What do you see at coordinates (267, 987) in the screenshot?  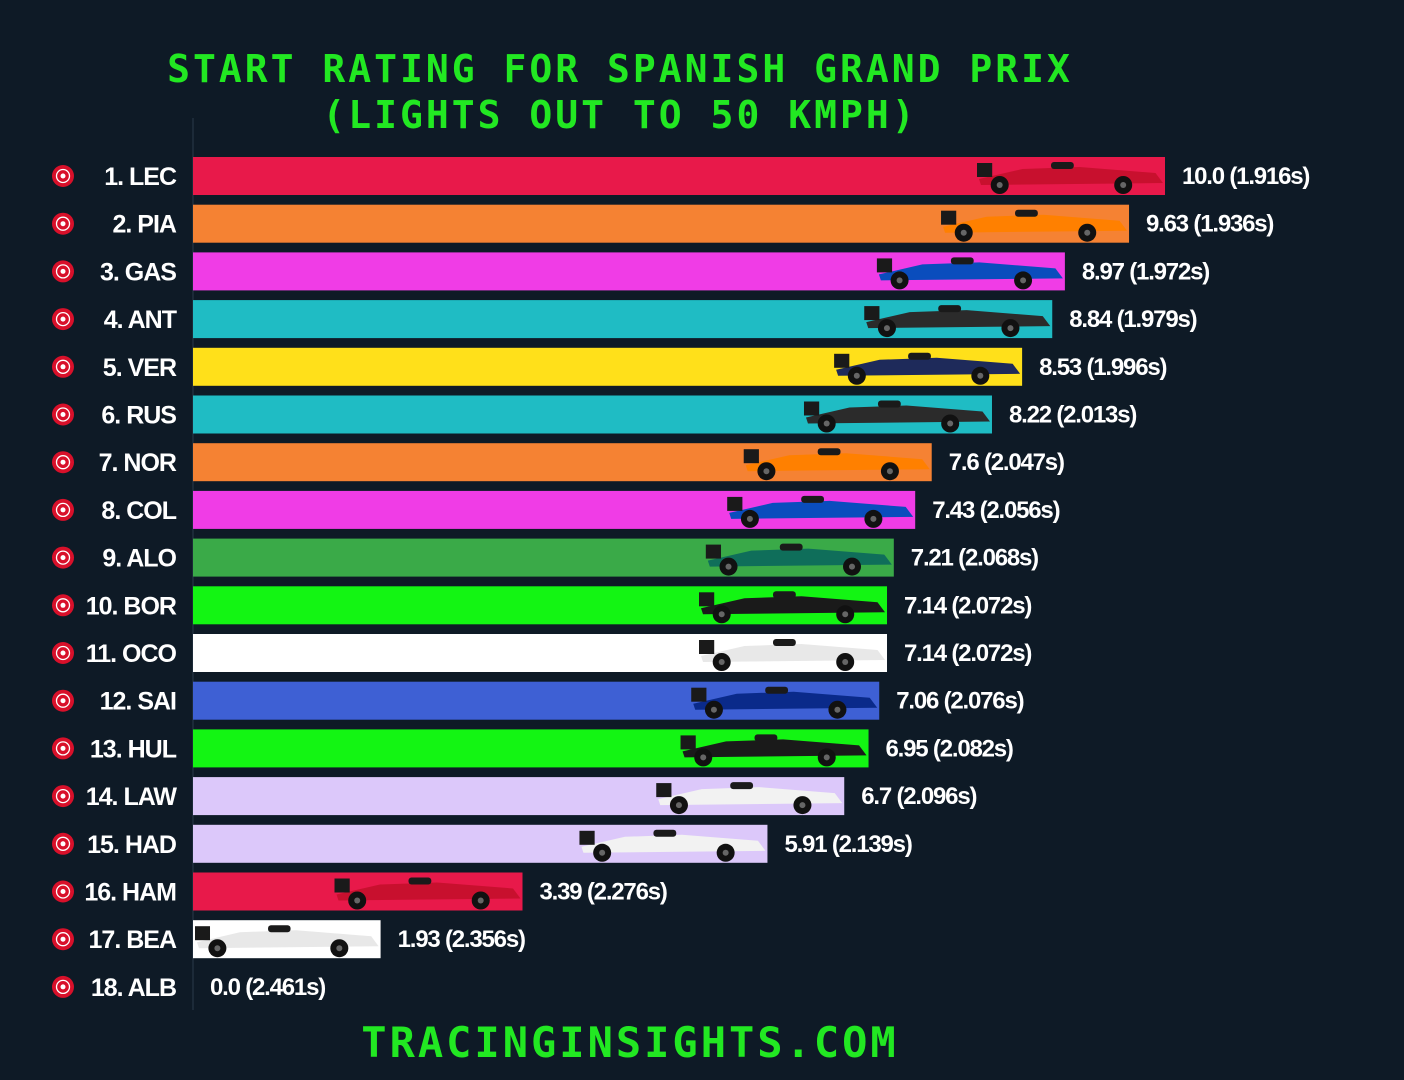 I see `value-label: 0.0 (2.461s)` at bounding box center [267, 987].